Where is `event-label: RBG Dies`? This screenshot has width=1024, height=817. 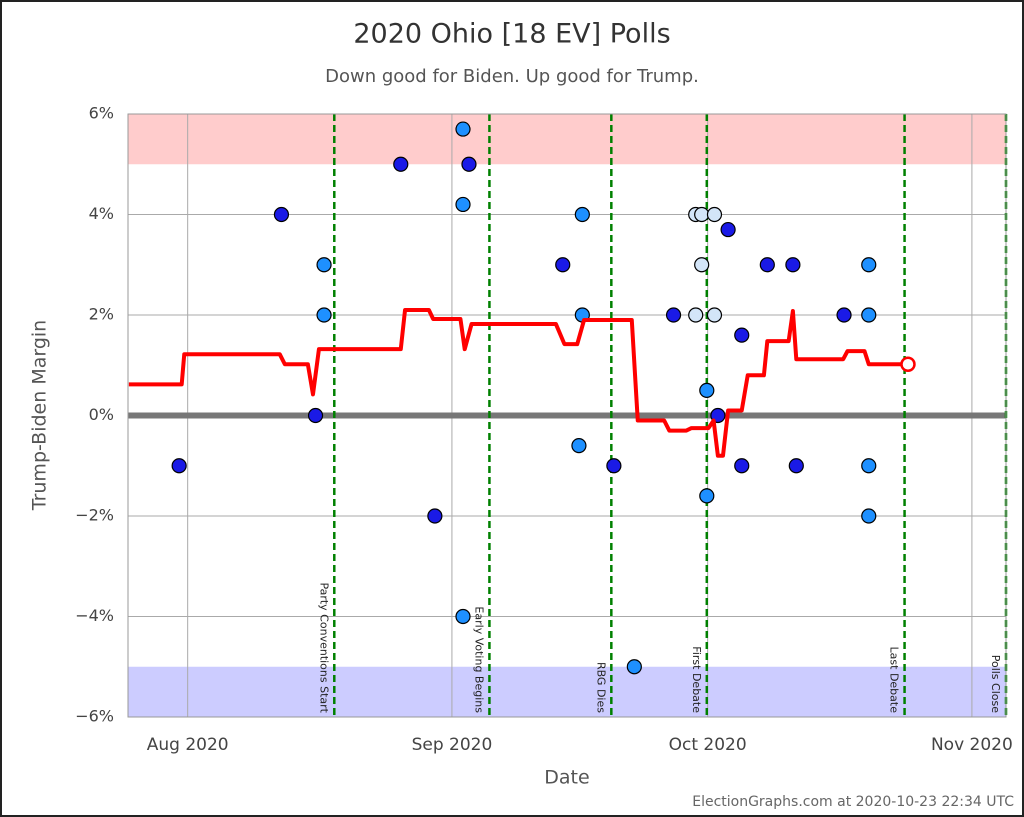 event-label: RBG Dies is located at coordinates (600, 687).